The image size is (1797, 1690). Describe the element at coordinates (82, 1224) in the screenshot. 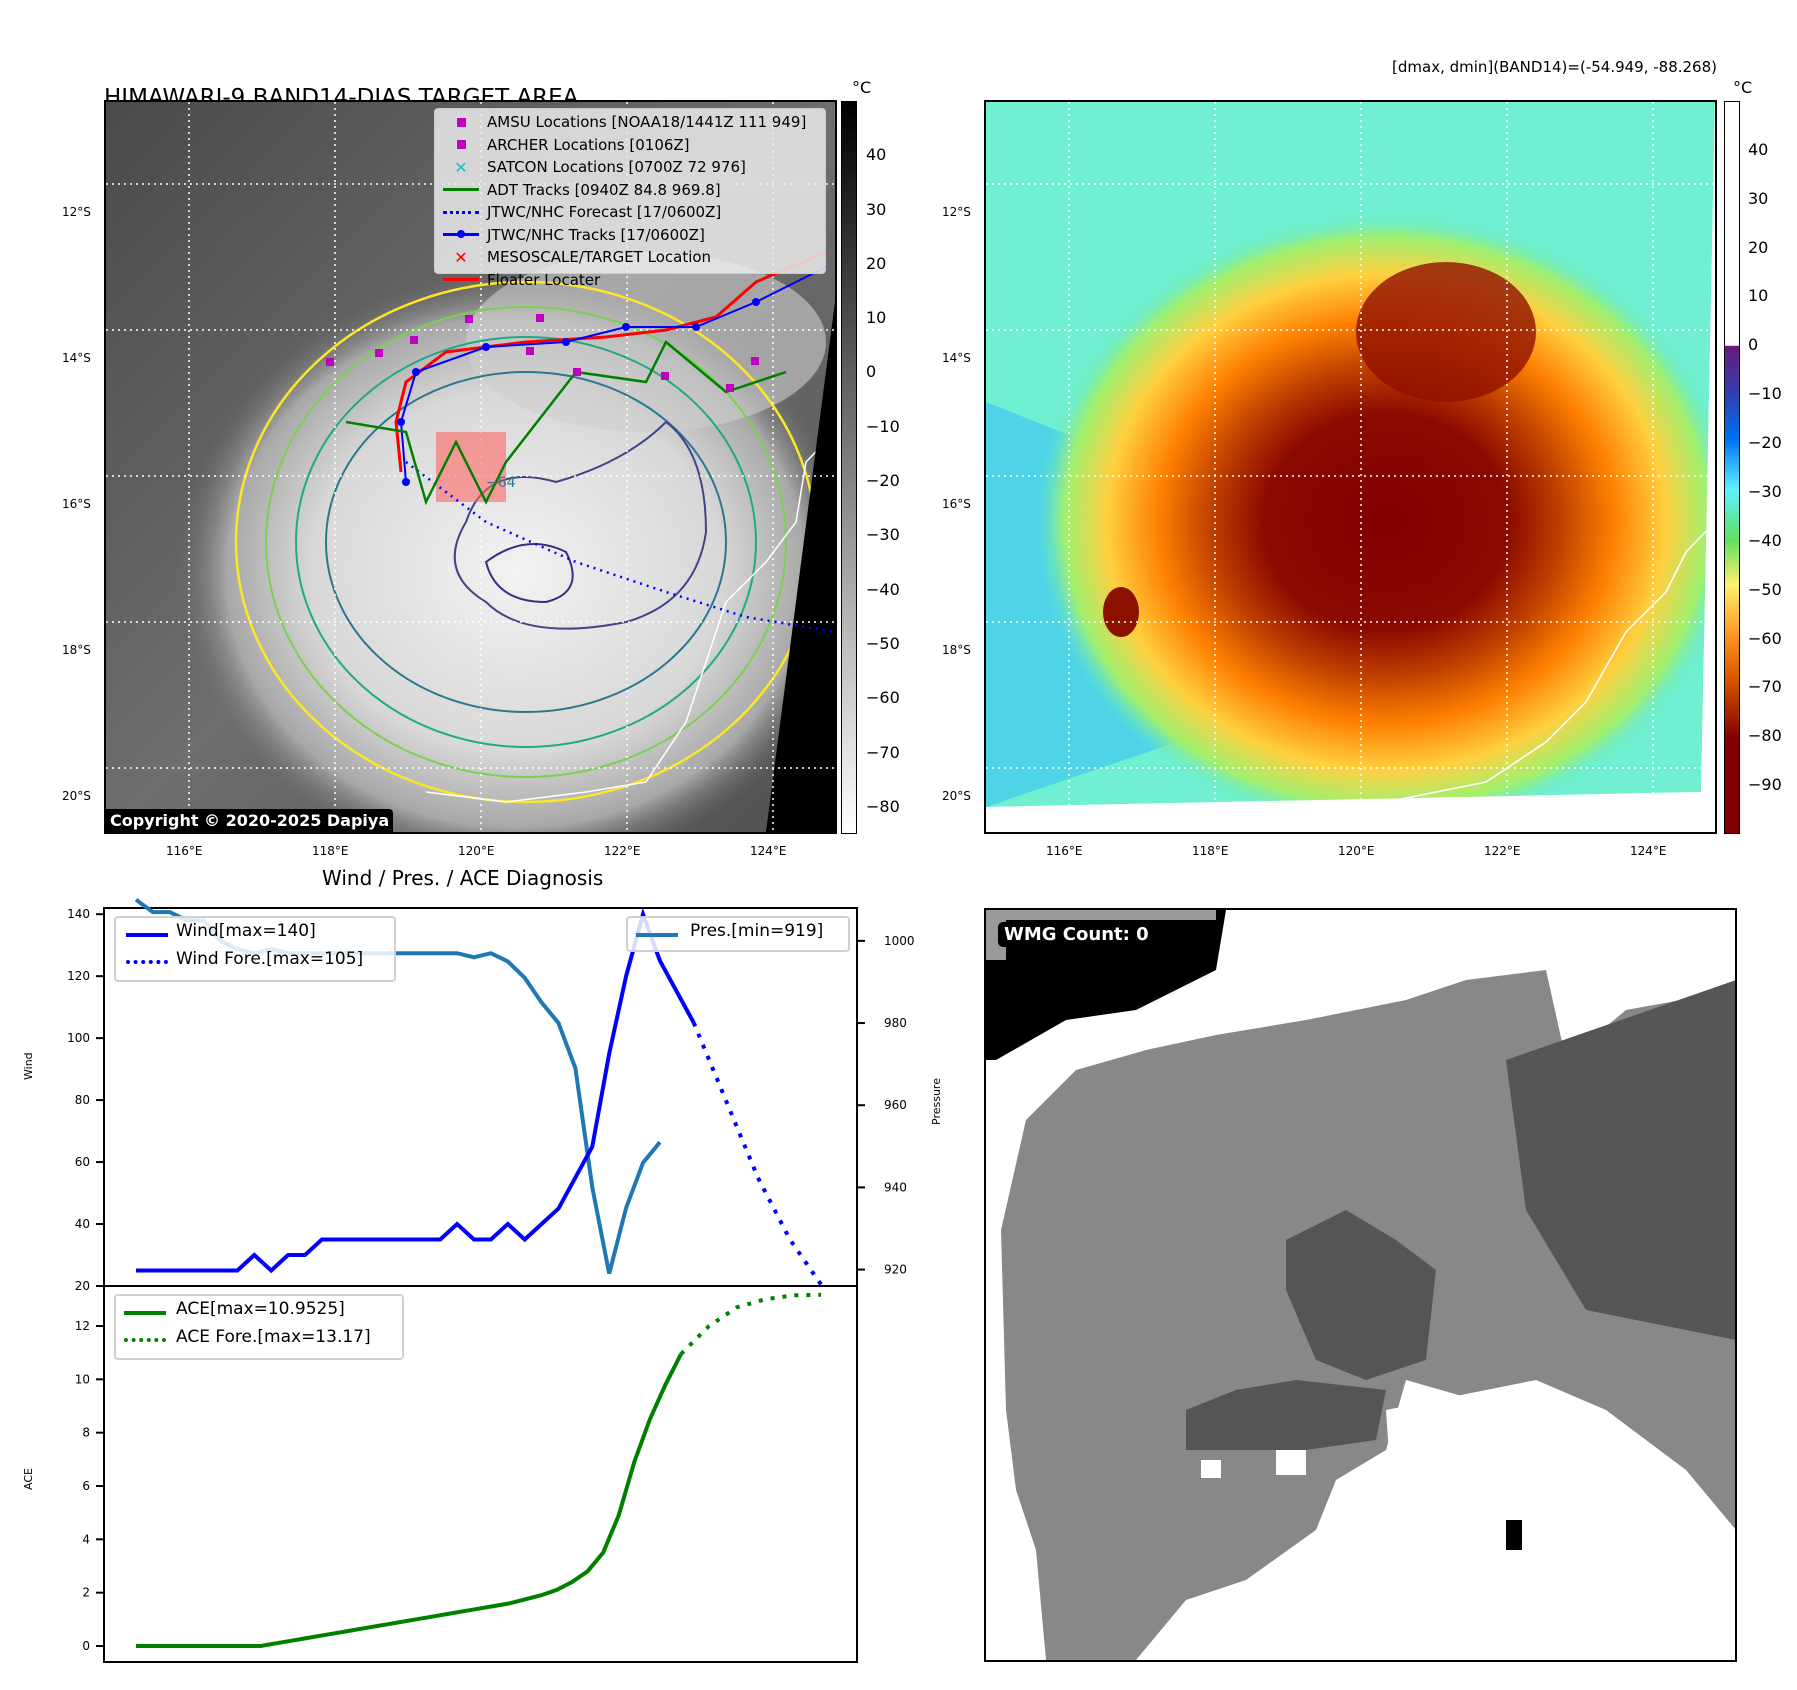

I see `wind-axis-tick-label: 40` at that location.